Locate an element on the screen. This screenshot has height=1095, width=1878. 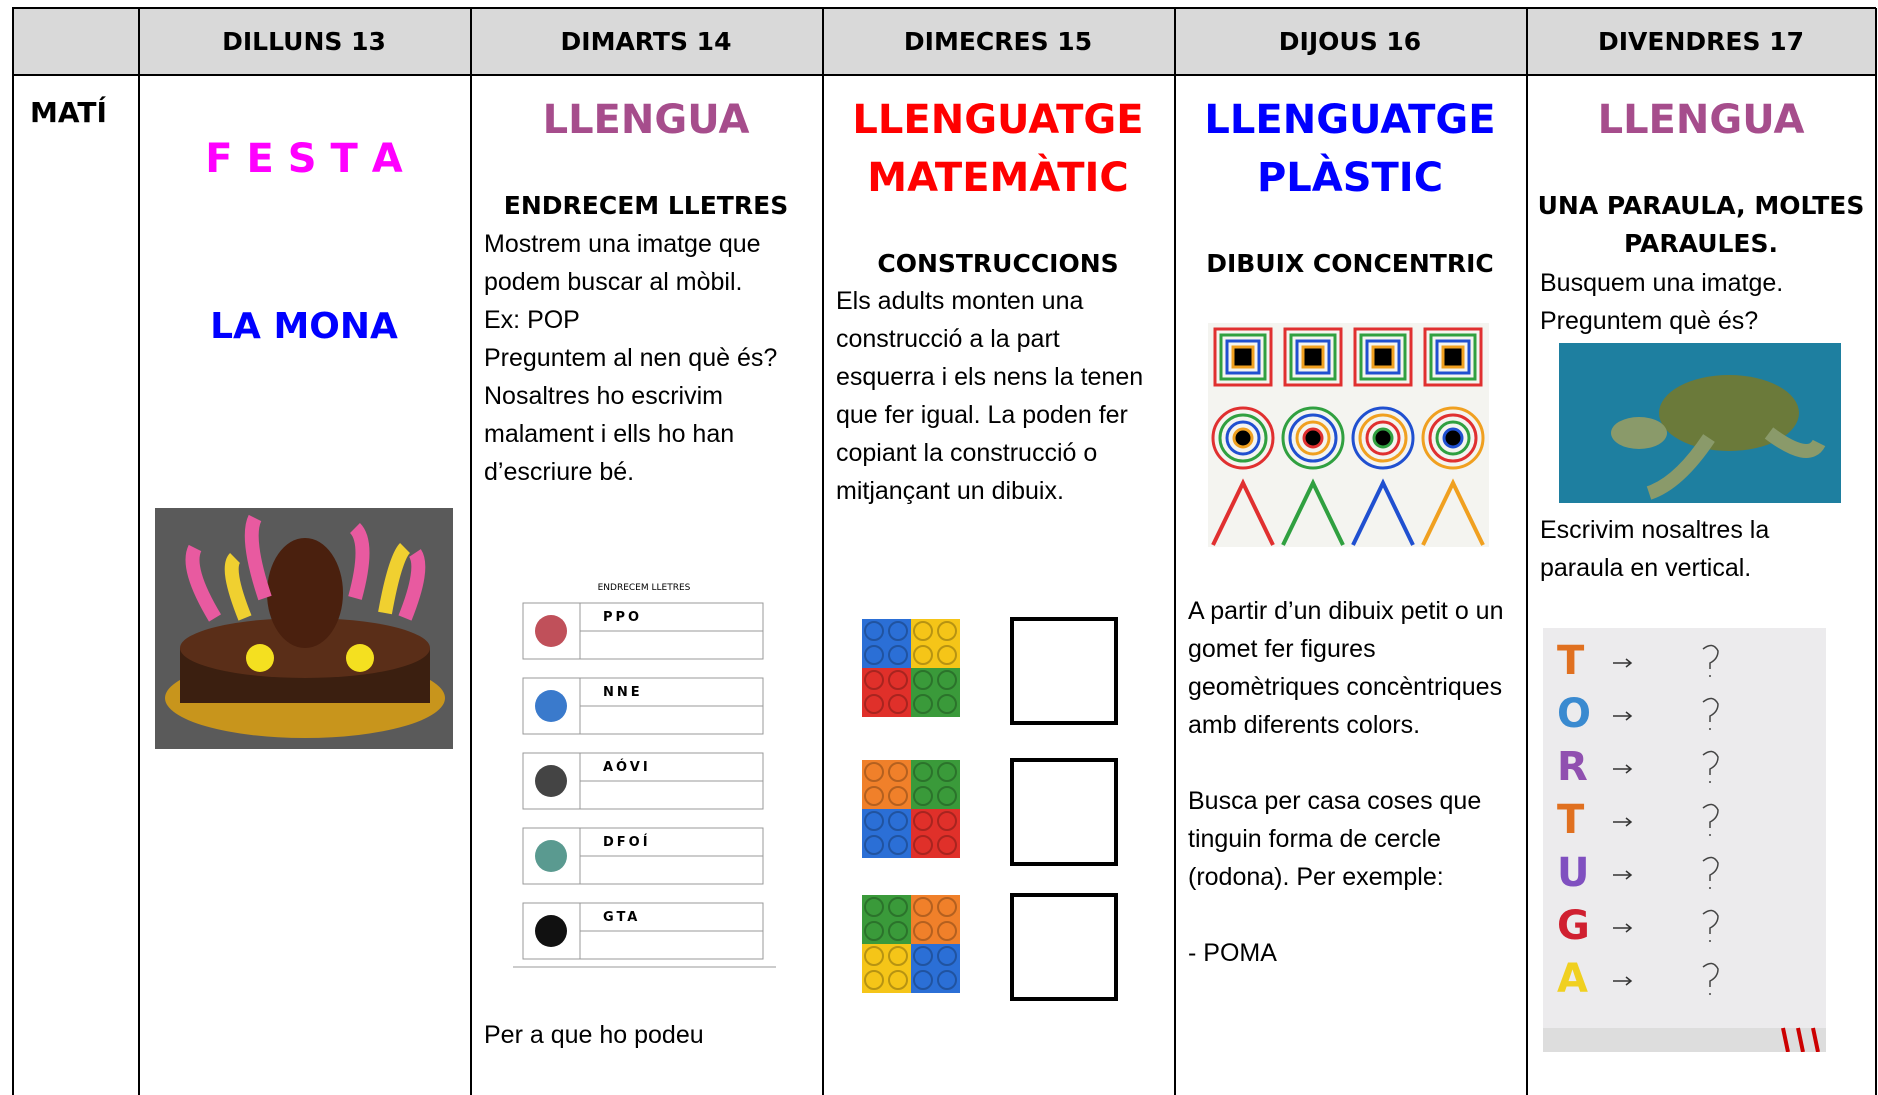
cell-activity: UNA PARAULA, MOLTES PARAULES. is located at coordinates (1701, 224).